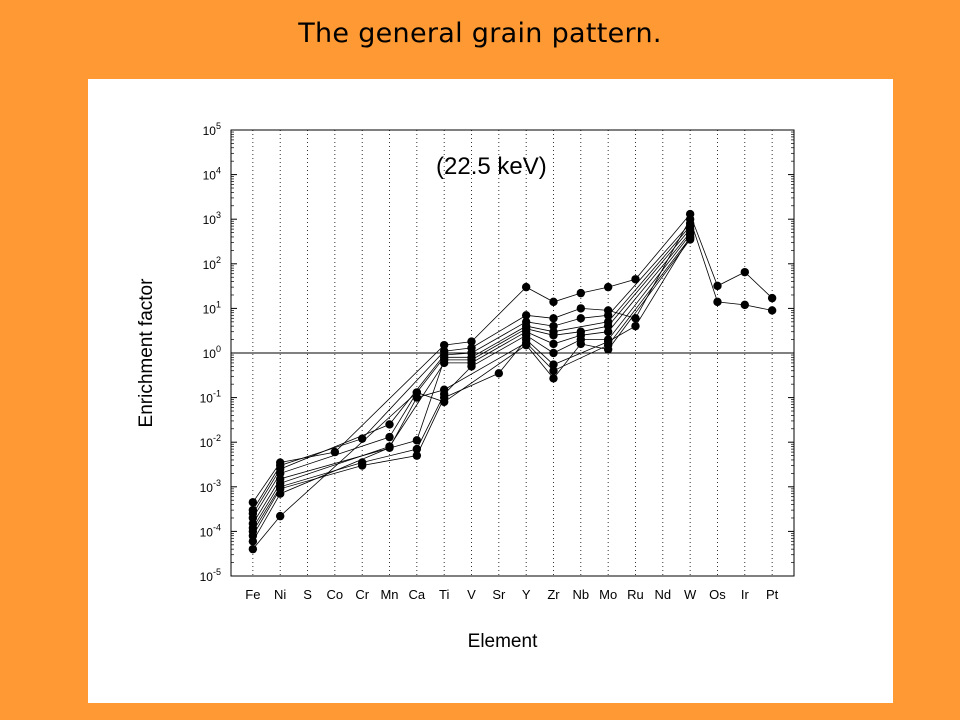 This screenshot has height=720, width=960. Describe the element at coordinates (745, 594) in the screenshot. I see `x-tick-label-ir: Ir` at that location.